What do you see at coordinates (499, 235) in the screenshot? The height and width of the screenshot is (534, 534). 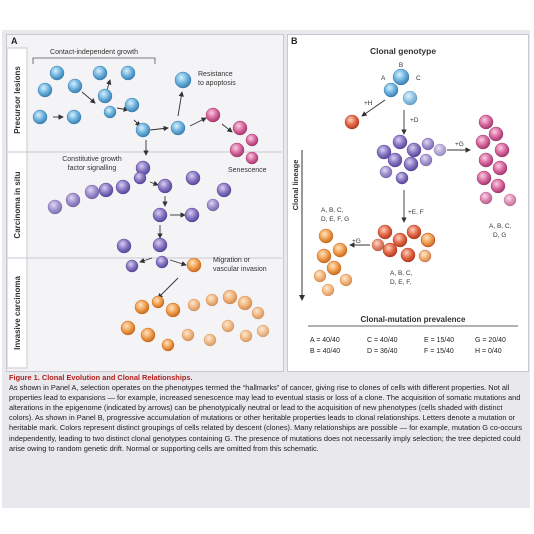 I see `genotype-right-2: D, G` at bounding box center [499, 235].